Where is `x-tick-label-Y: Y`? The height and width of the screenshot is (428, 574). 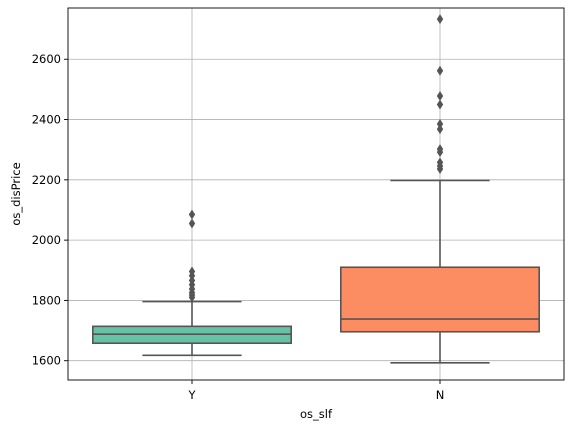 x-tick-label-Y: Y is located at coordinates (191, 395).